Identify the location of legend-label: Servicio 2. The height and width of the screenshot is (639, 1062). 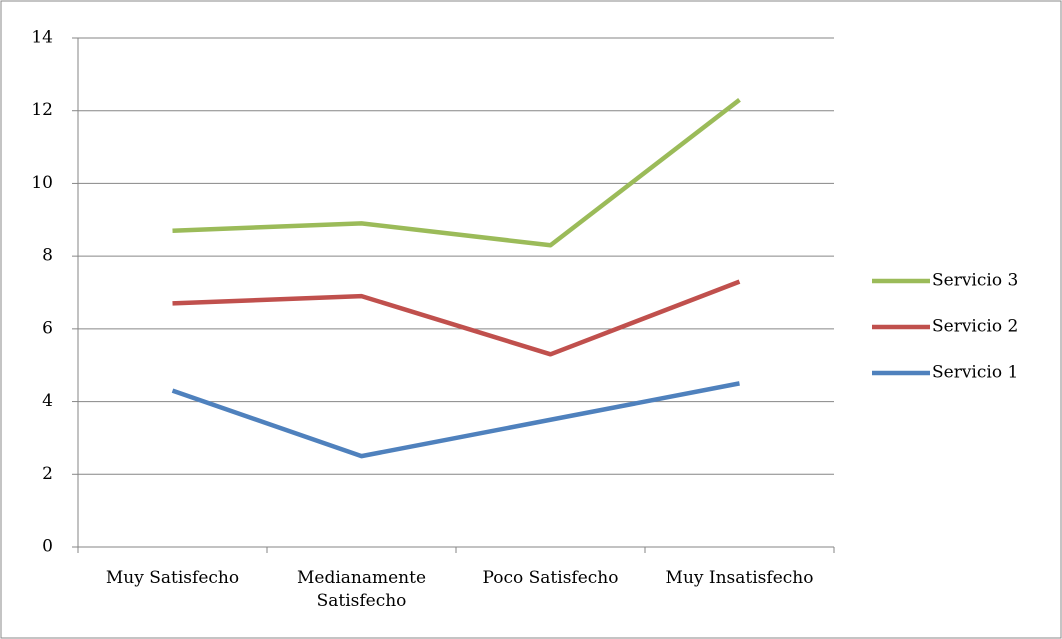
(975, 327).